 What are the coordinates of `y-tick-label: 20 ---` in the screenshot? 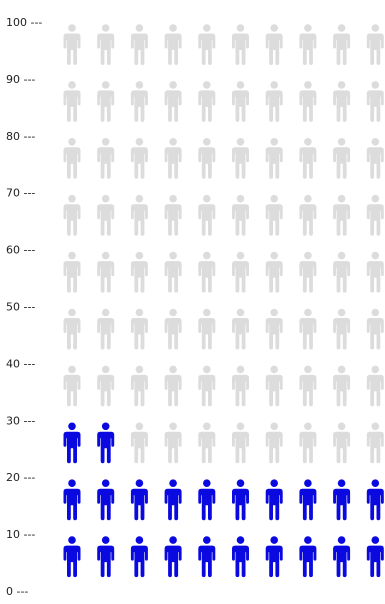 It's located at (20, 477).